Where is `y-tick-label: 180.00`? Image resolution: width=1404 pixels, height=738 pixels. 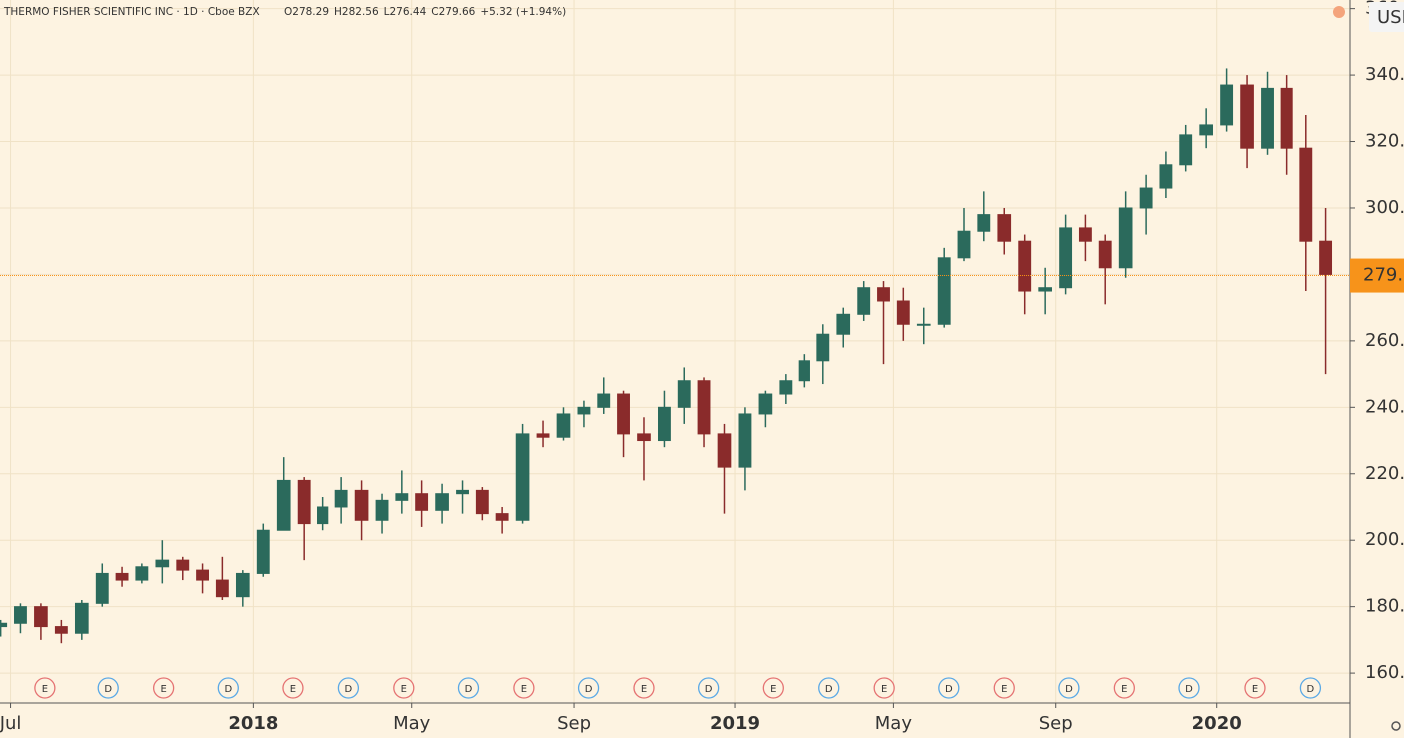
y-tick-label: 180.00 is located at coordinates (1384, 606).